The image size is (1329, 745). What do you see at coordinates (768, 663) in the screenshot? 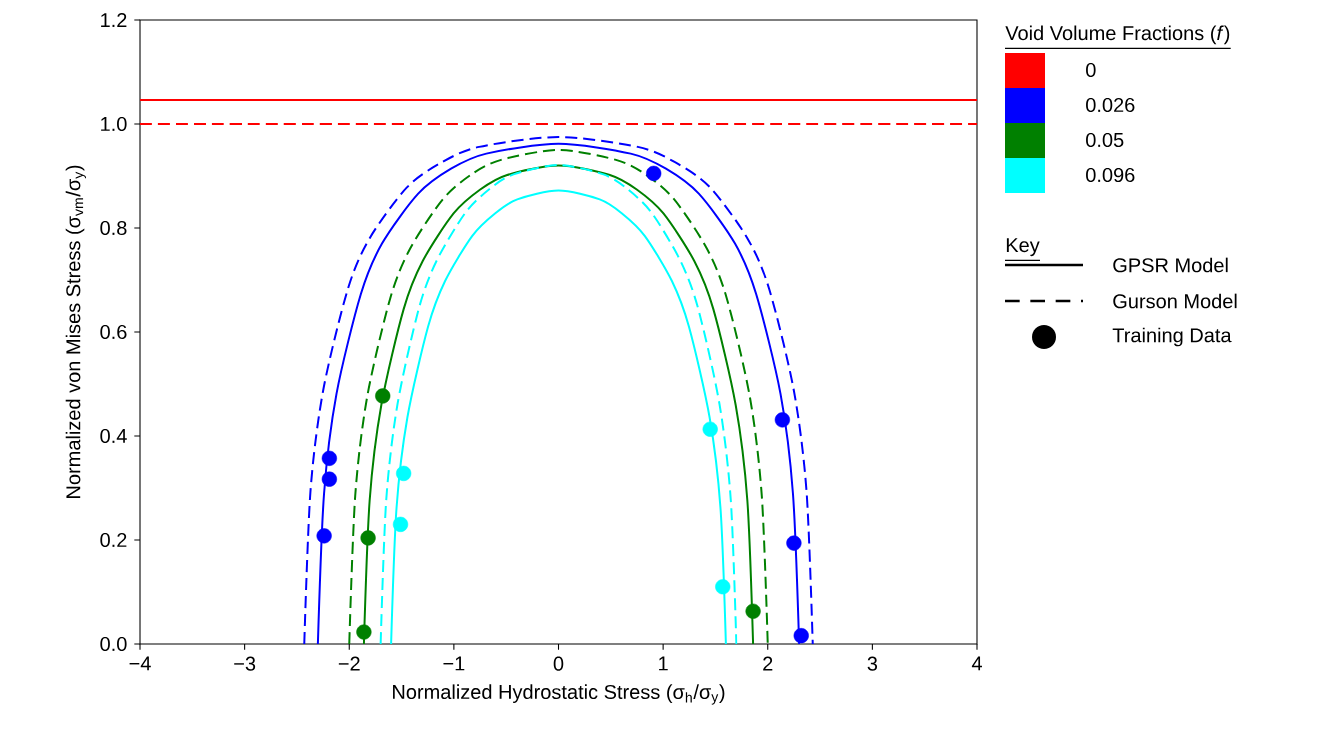
I see `x-tick-label: 2` at bounding box center [768, 663].